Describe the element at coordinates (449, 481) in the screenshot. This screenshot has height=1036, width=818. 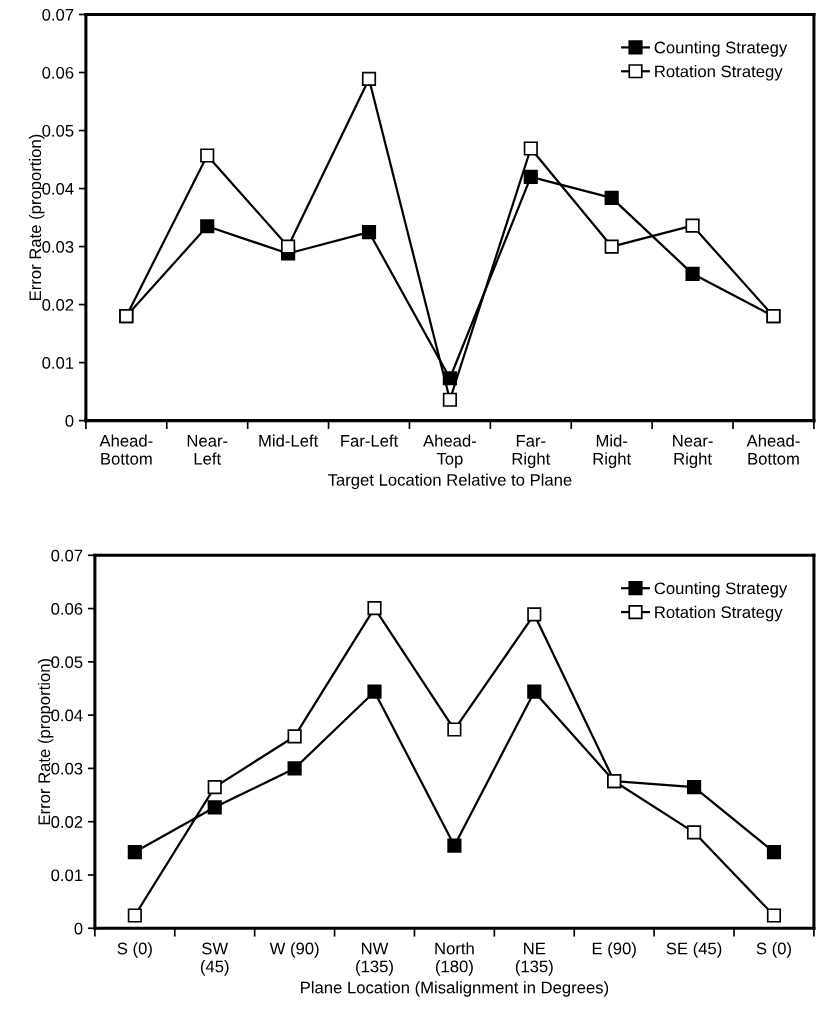
I see `x-axis-title: Target Location Relative to Plane` at that location.